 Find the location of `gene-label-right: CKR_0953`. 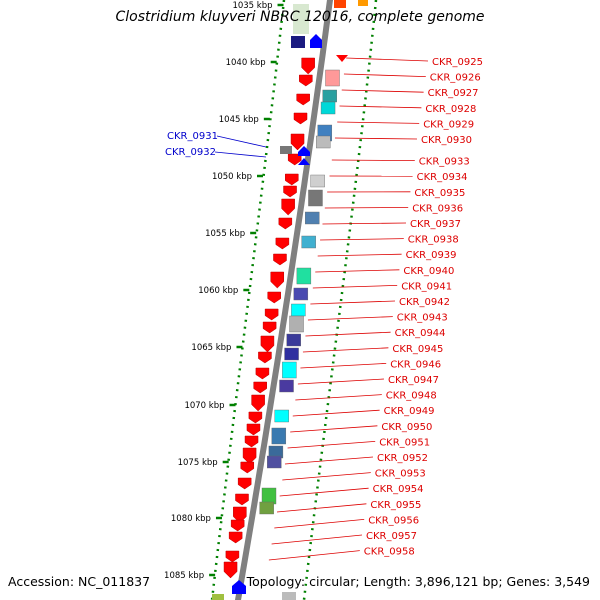

gene-label-right: CKR_0953 is located at coordinates (400, 474).